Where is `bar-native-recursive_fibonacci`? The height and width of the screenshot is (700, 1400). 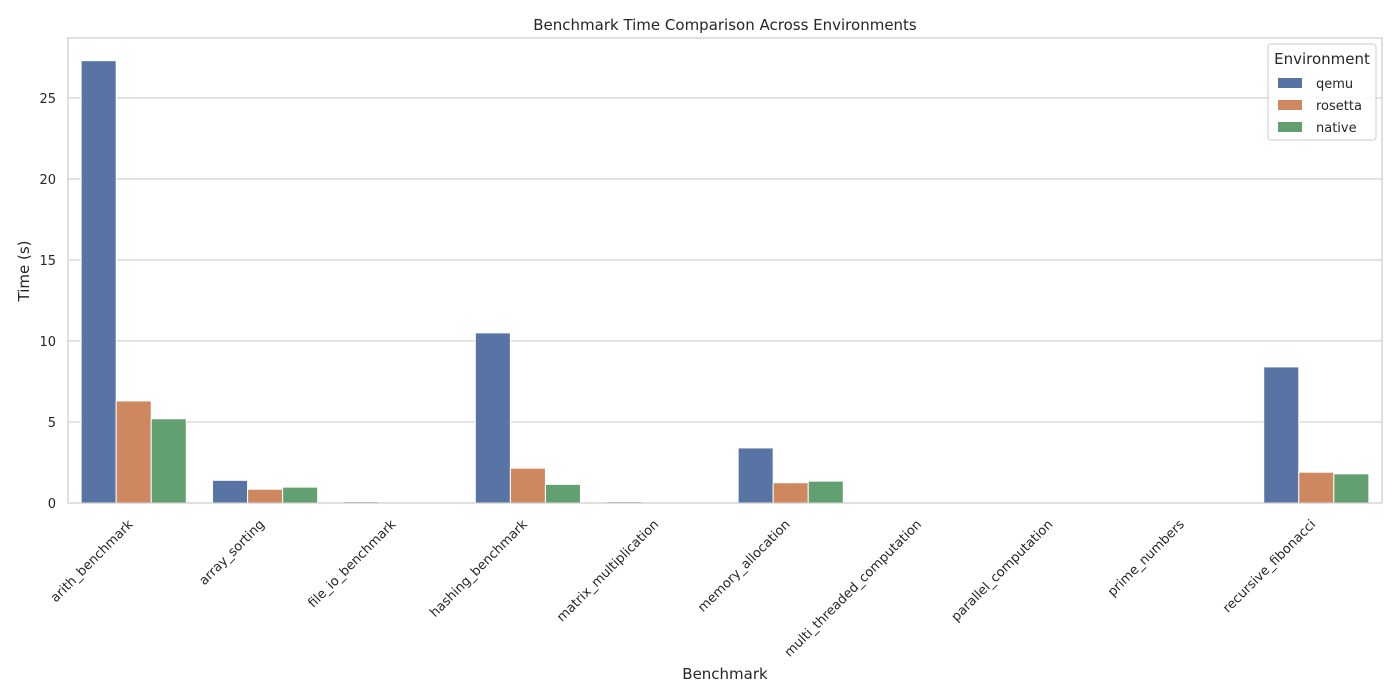
bar-native-recursive_fibonacci is located at coordinates (1351, 488).